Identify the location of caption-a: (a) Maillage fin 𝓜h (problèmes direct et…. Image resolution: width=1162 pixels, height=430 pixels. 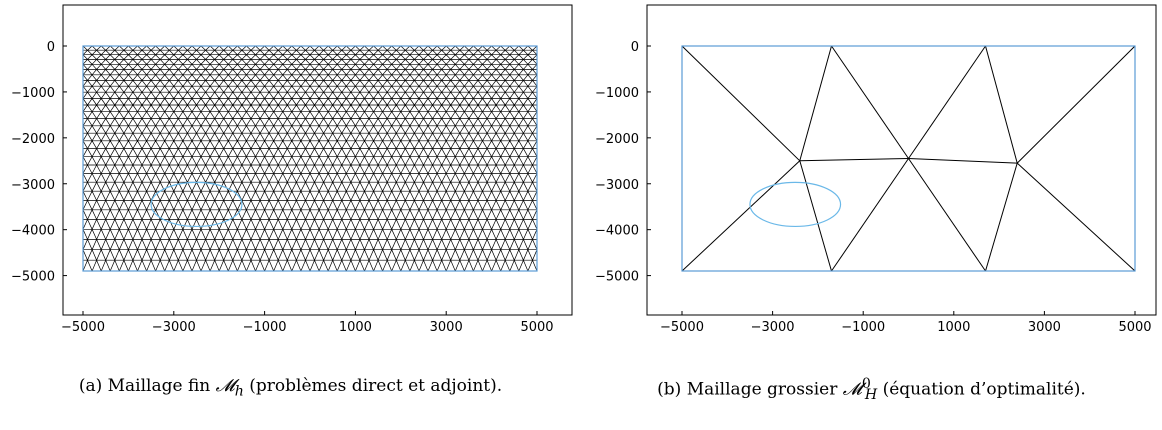
(290, 388).